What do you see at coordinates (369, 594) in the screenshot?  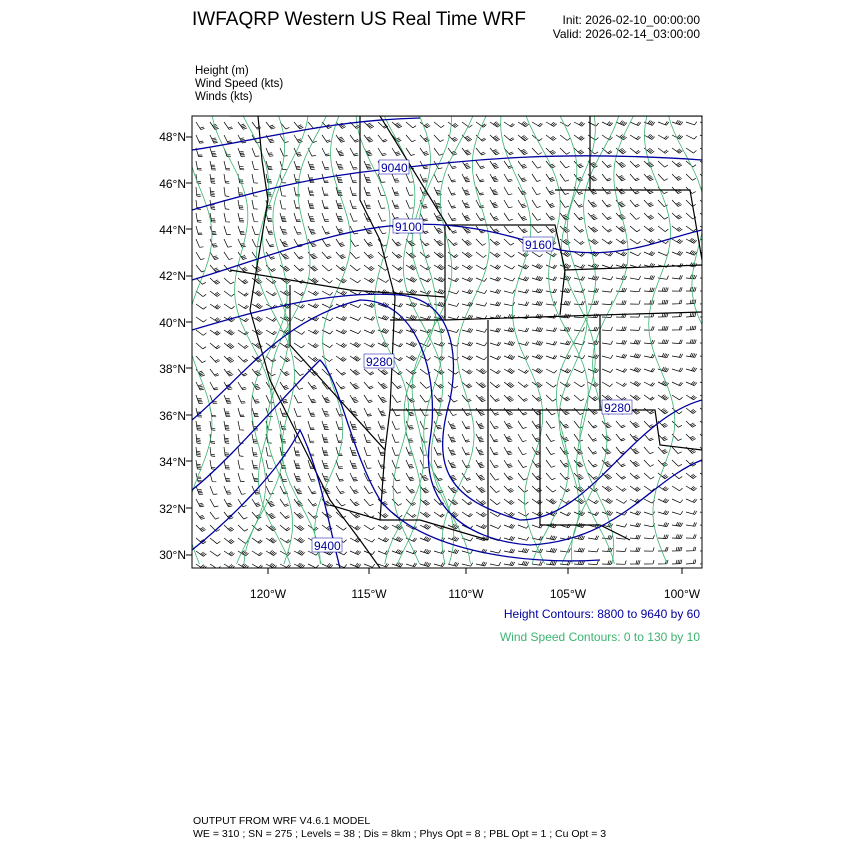 I see `lon-tick: 115°W` at bounding box center [369, 594].